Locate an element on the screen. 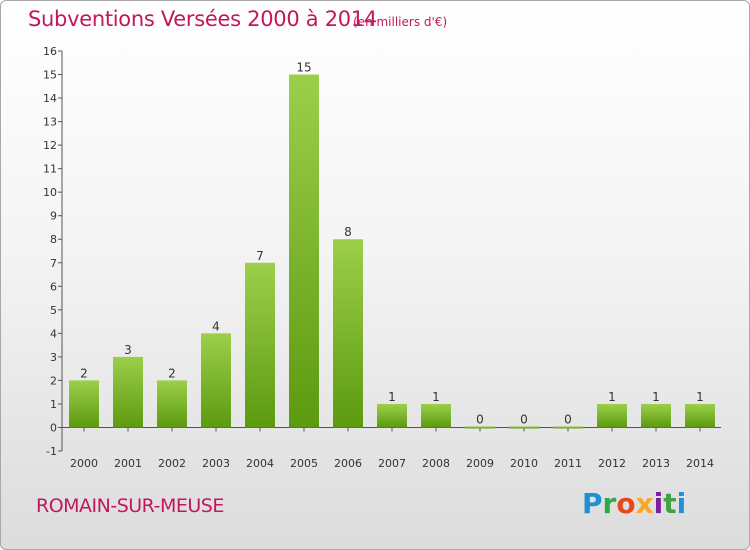 The width and height of the screenshot is (750, 550). x-tick-label-2004: 2004 is located at coordinates (260, 463).